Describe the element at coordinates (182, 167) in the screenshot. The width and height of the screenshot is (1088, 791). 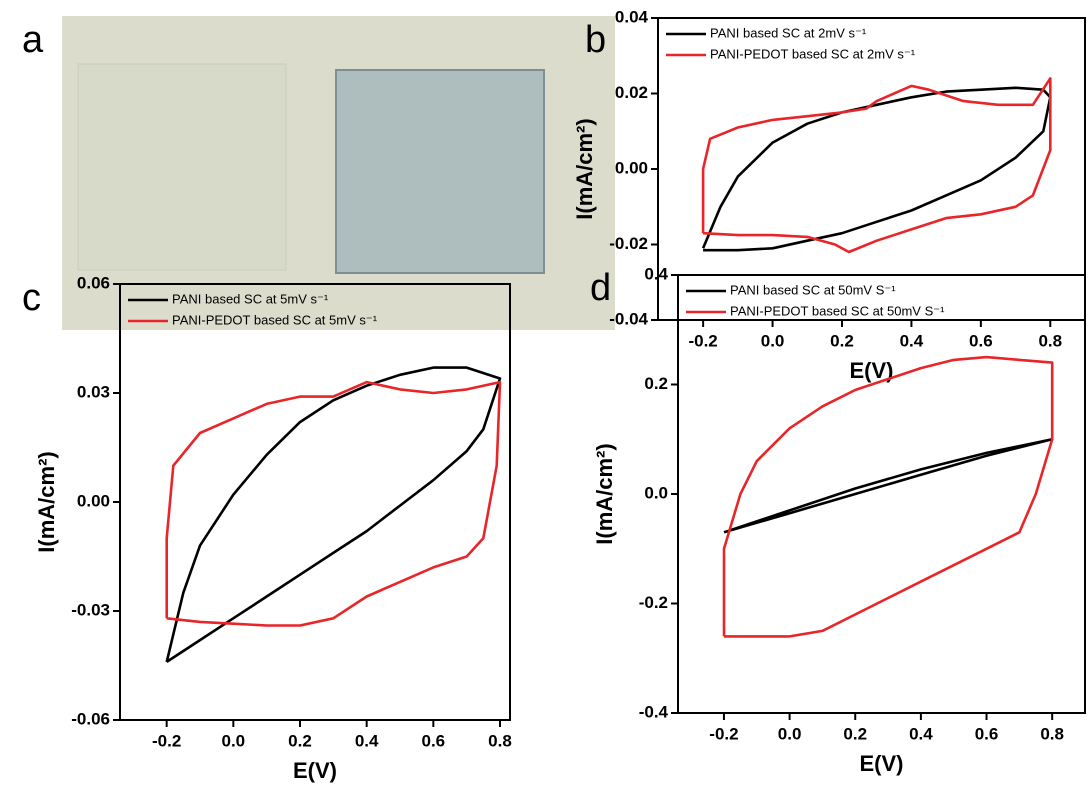
I see `glass-slide` at that location.